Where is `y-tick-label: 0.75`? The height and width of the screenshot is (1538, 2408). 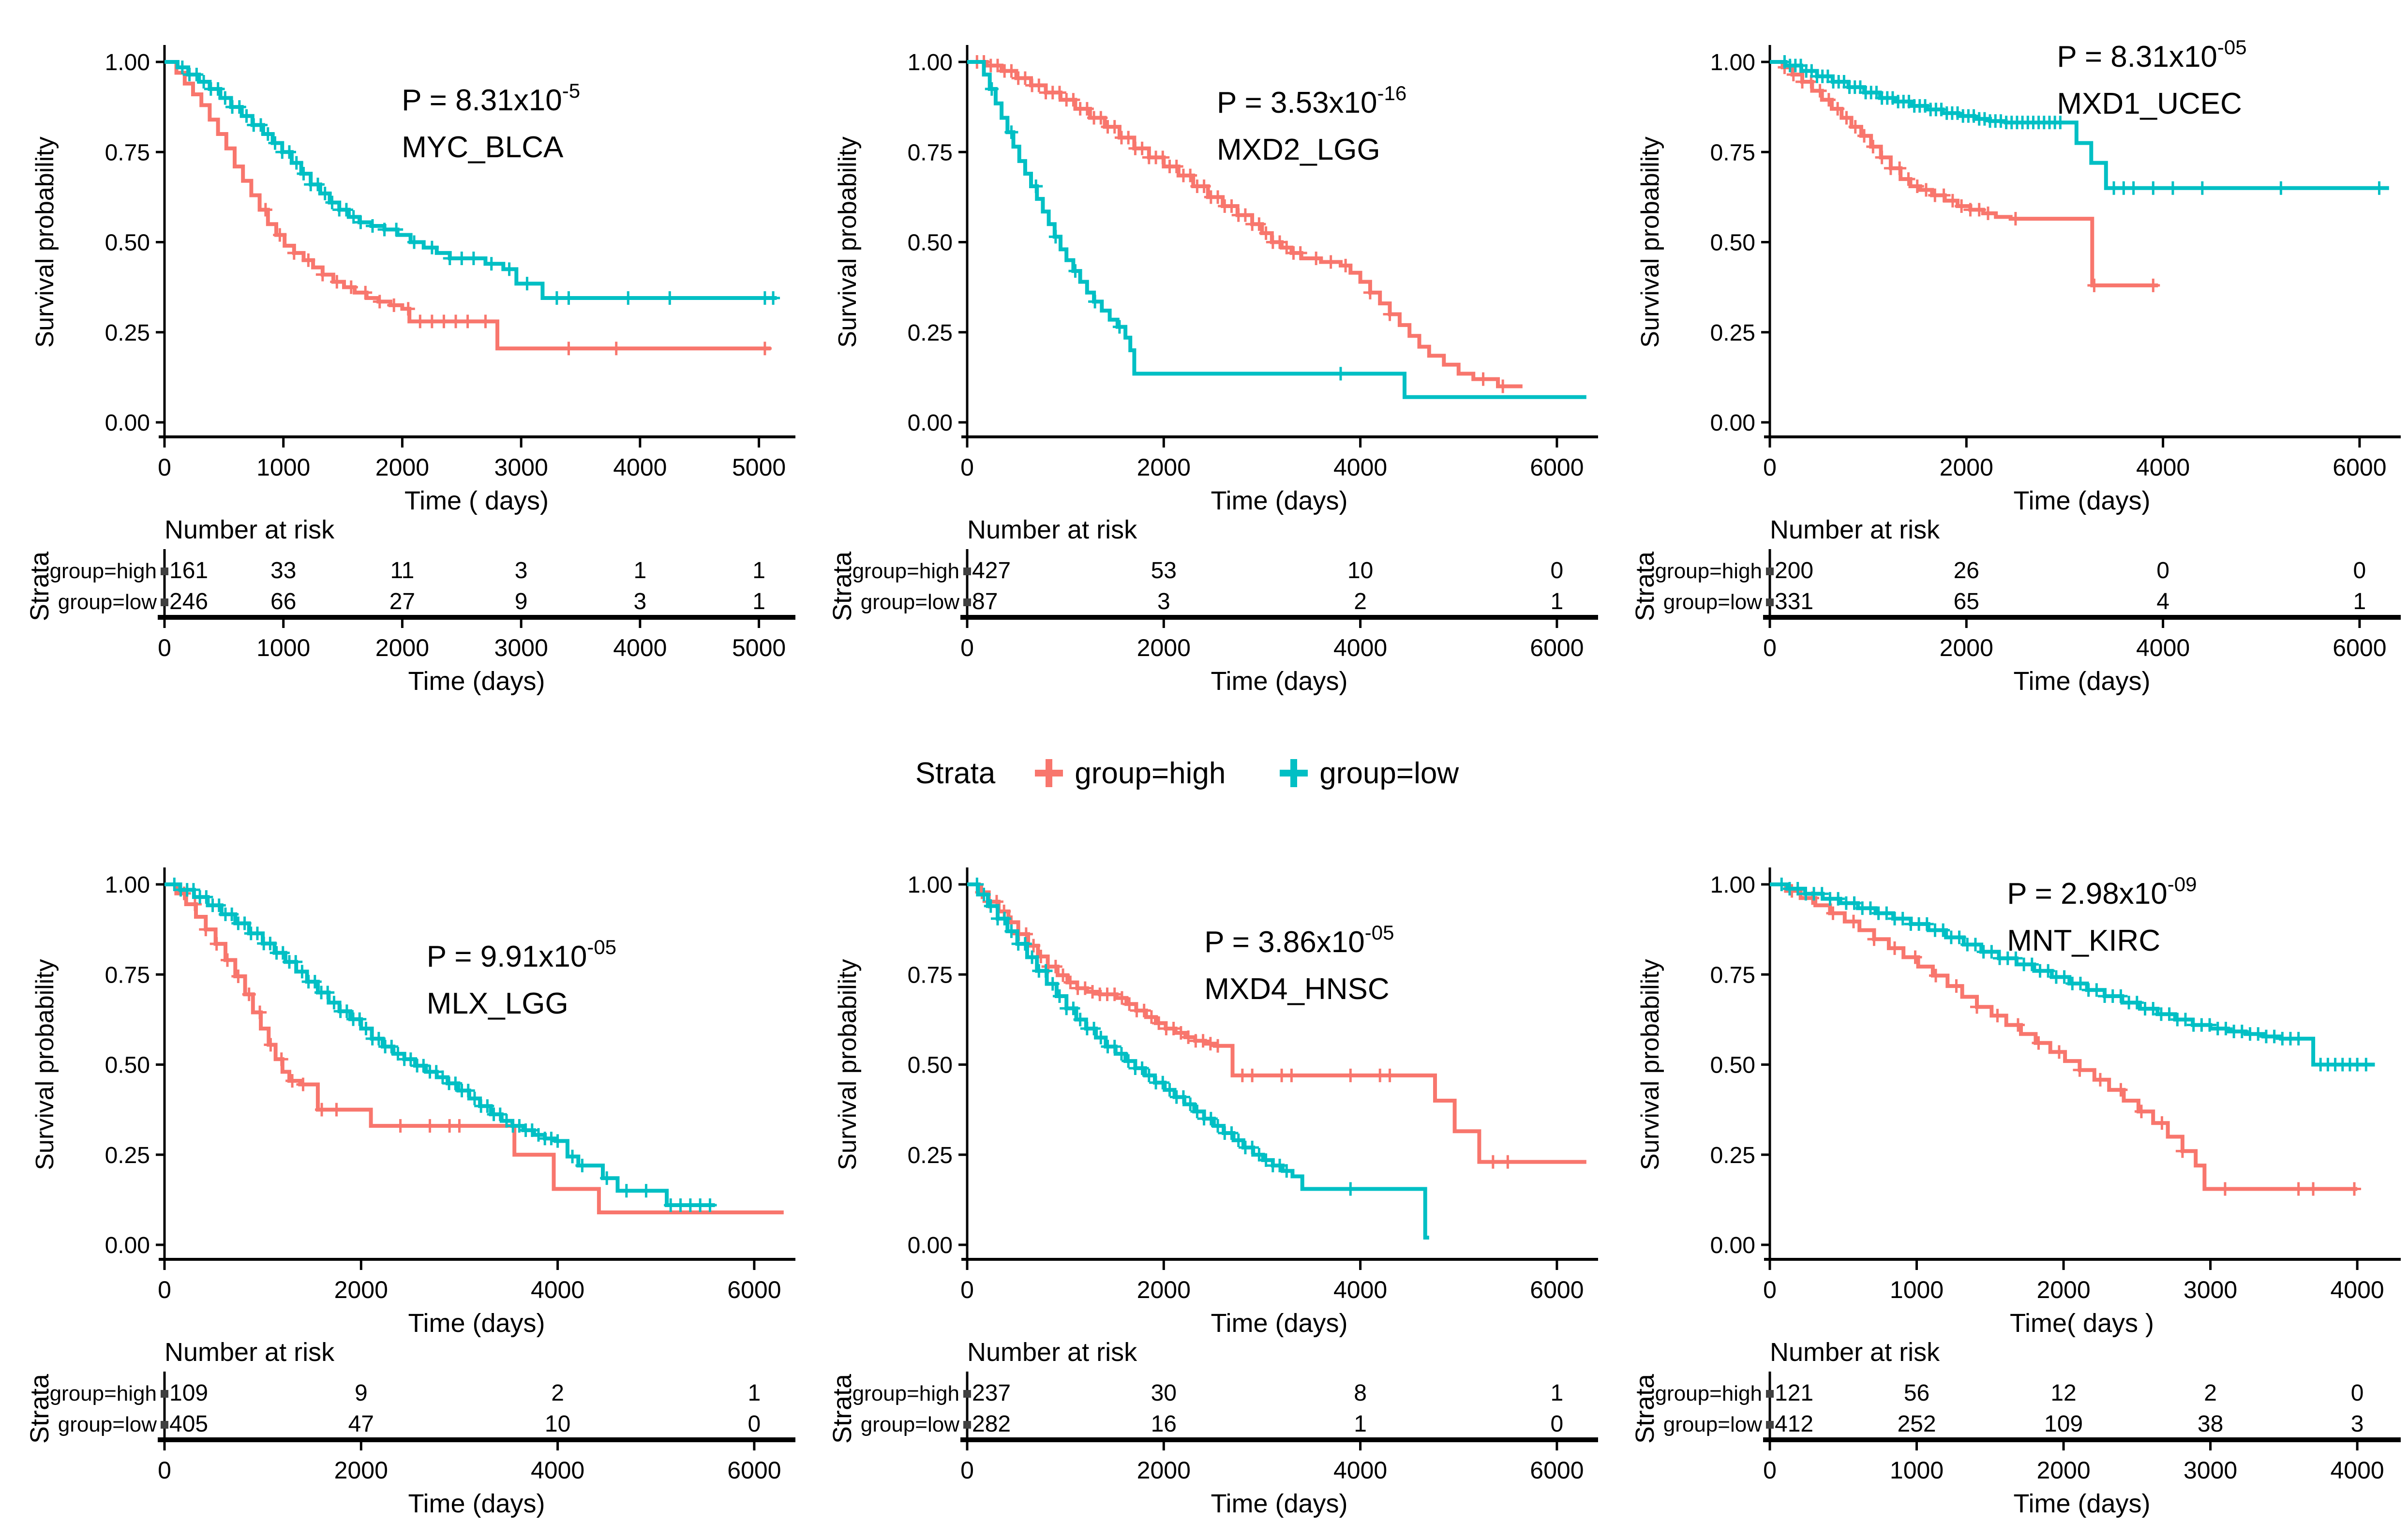 y-tick-label: 0.75 is located at coordinates (930, 975).